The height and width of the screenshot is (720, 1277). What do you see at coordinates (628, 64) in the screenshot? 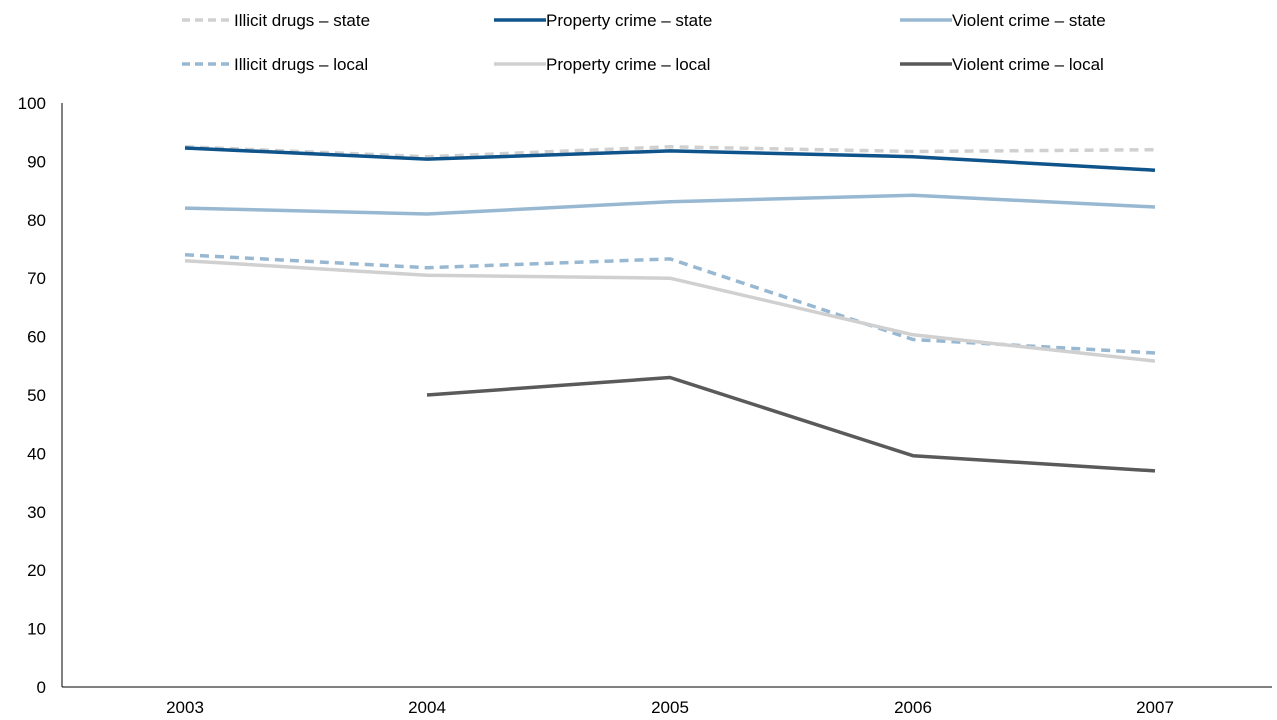
I see `legend-label: Property crime – local` at bounding box center [628, 64].